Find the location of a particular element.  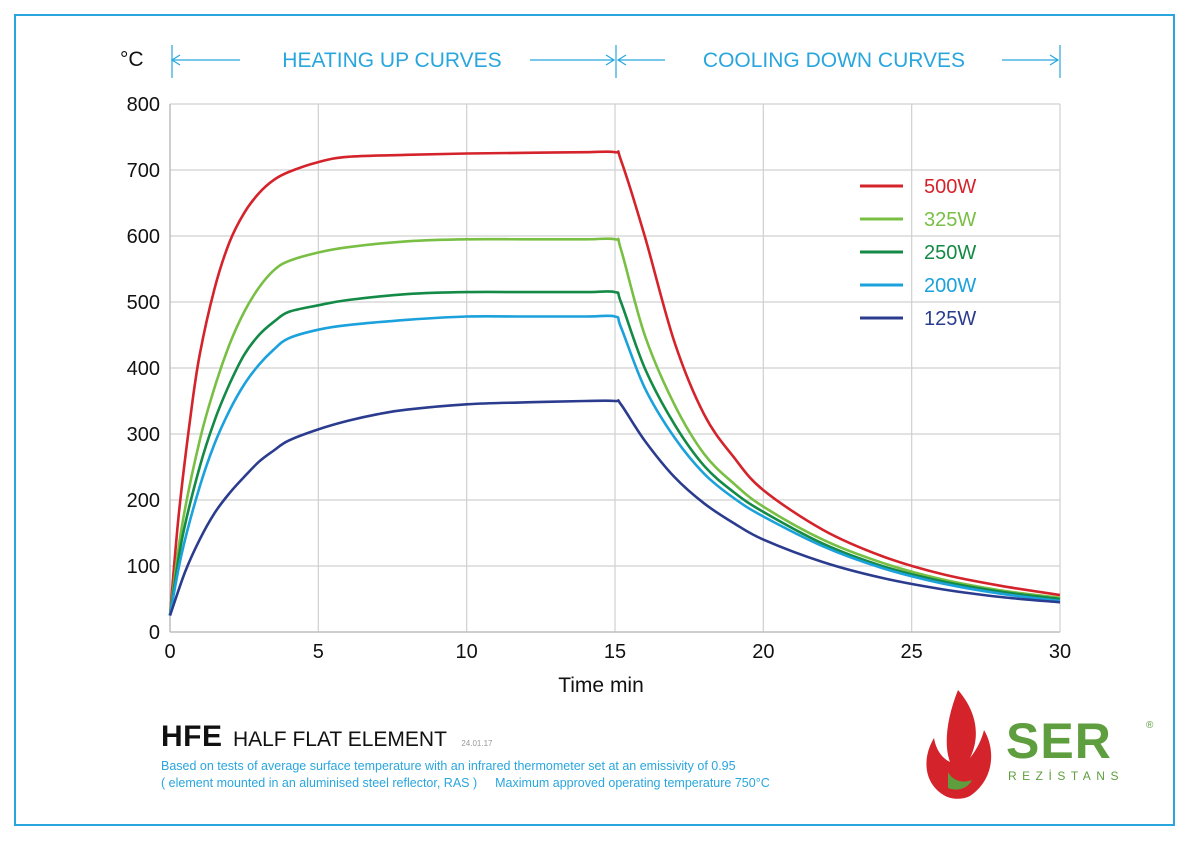

product-title: HFE HALF FLAT ELEMENT 24.01.17 is located at coordinates (326, 737).